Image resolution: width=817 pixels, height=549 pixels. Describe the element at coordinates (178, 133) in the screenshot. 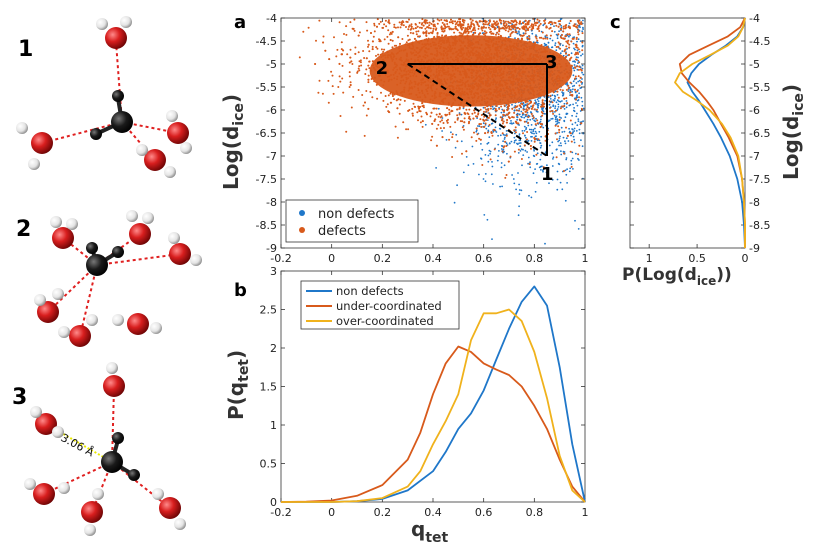

I see `oxygen-atom` at that location.